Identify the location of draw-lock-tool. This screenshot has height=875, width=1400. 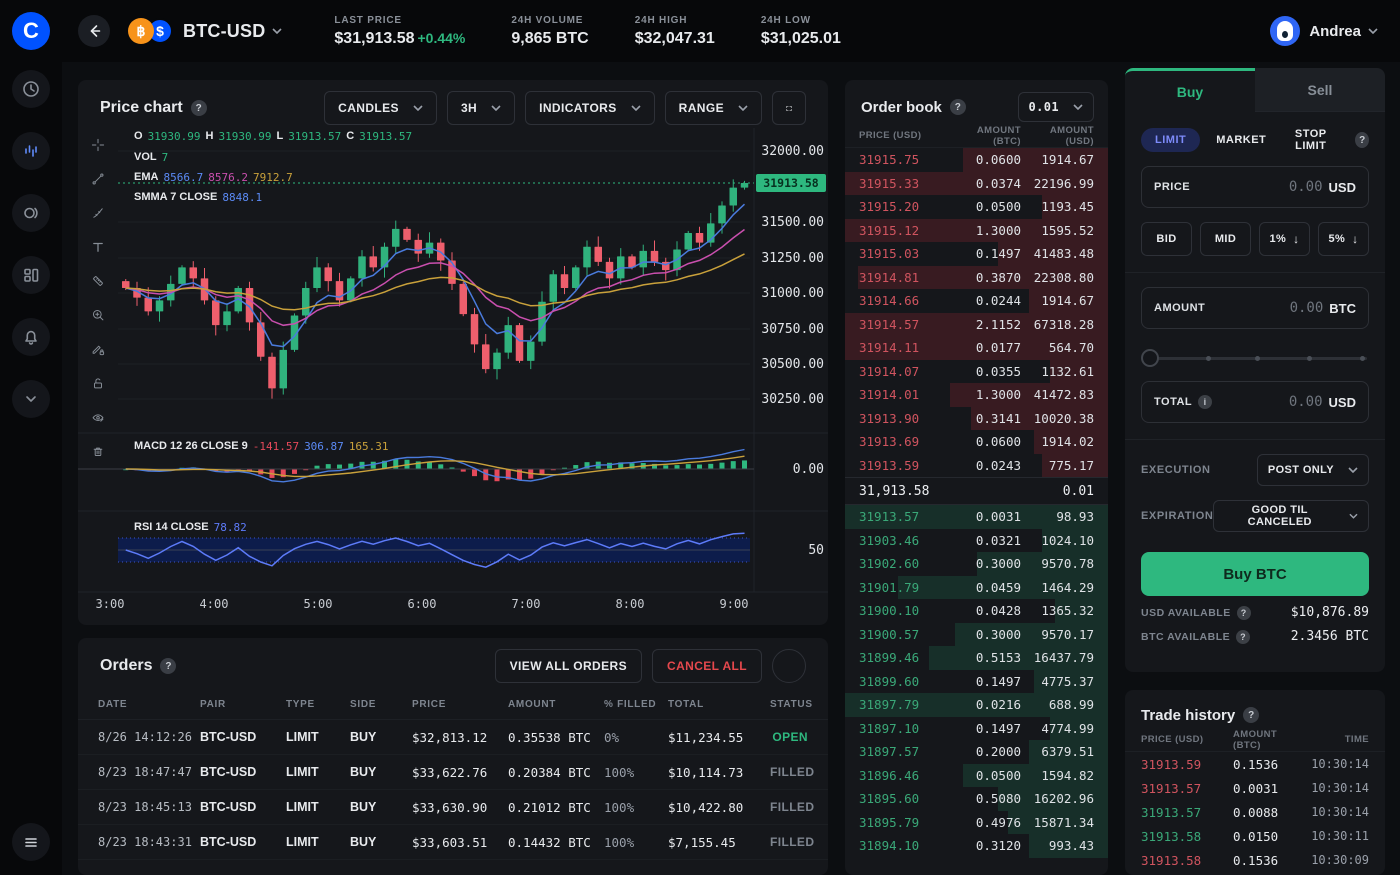
(98, 349).